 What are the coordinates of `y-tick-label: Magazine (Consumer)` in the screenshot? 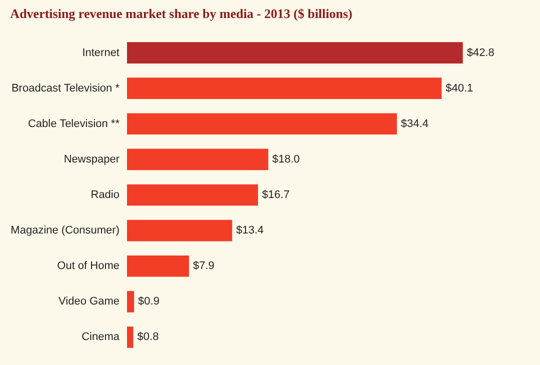 It's located at (65, 230).